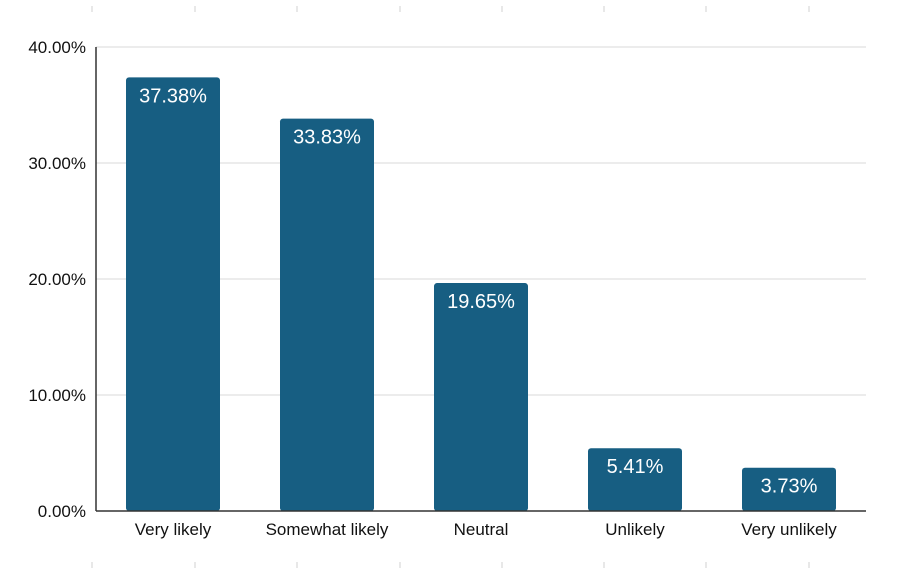 The height and width of the screenshot is (574, 900). What do you see at coordinates (57, 163) in the screenshot?
I see `y-tick-label: 30.00%` at bounding box center [57, 163].